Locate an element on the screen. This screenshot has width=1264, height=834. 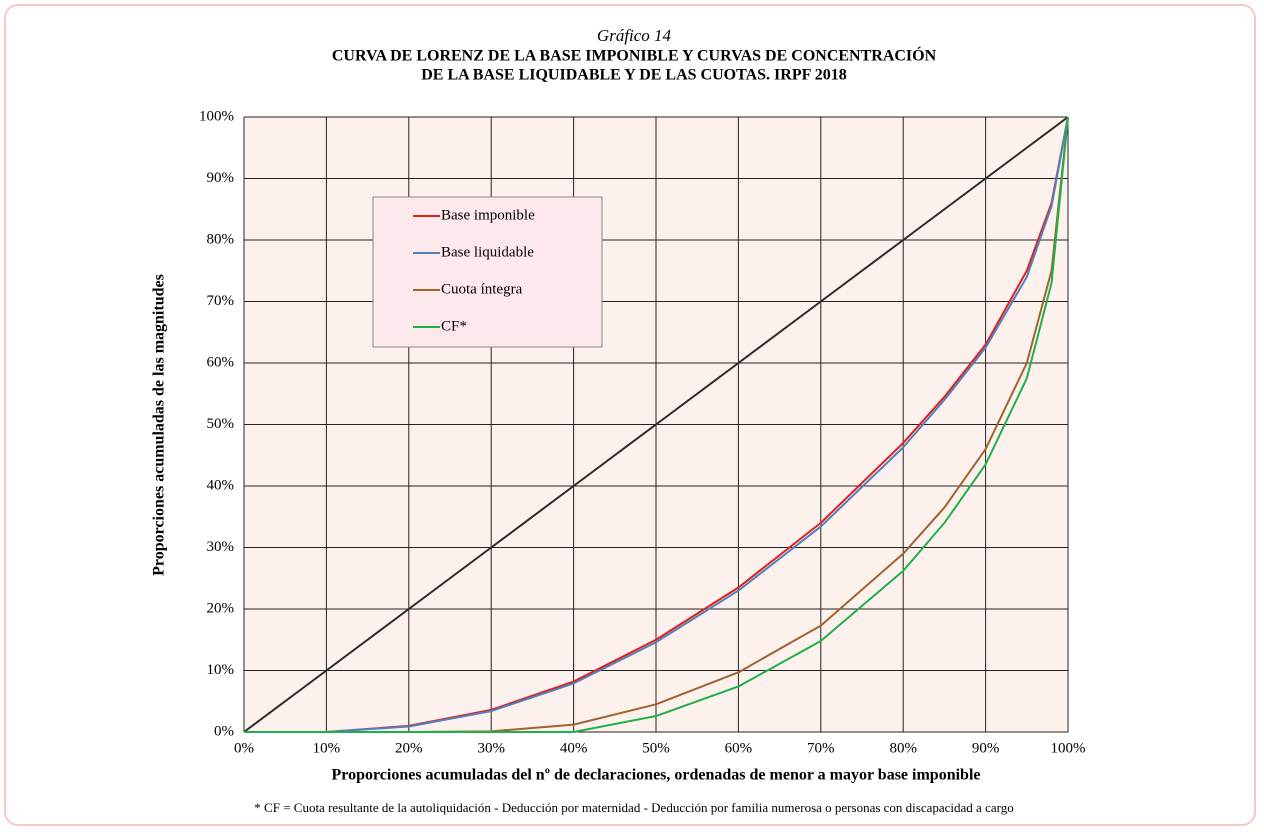
x-tick-label: 10% is located at coordinates (327, 748).